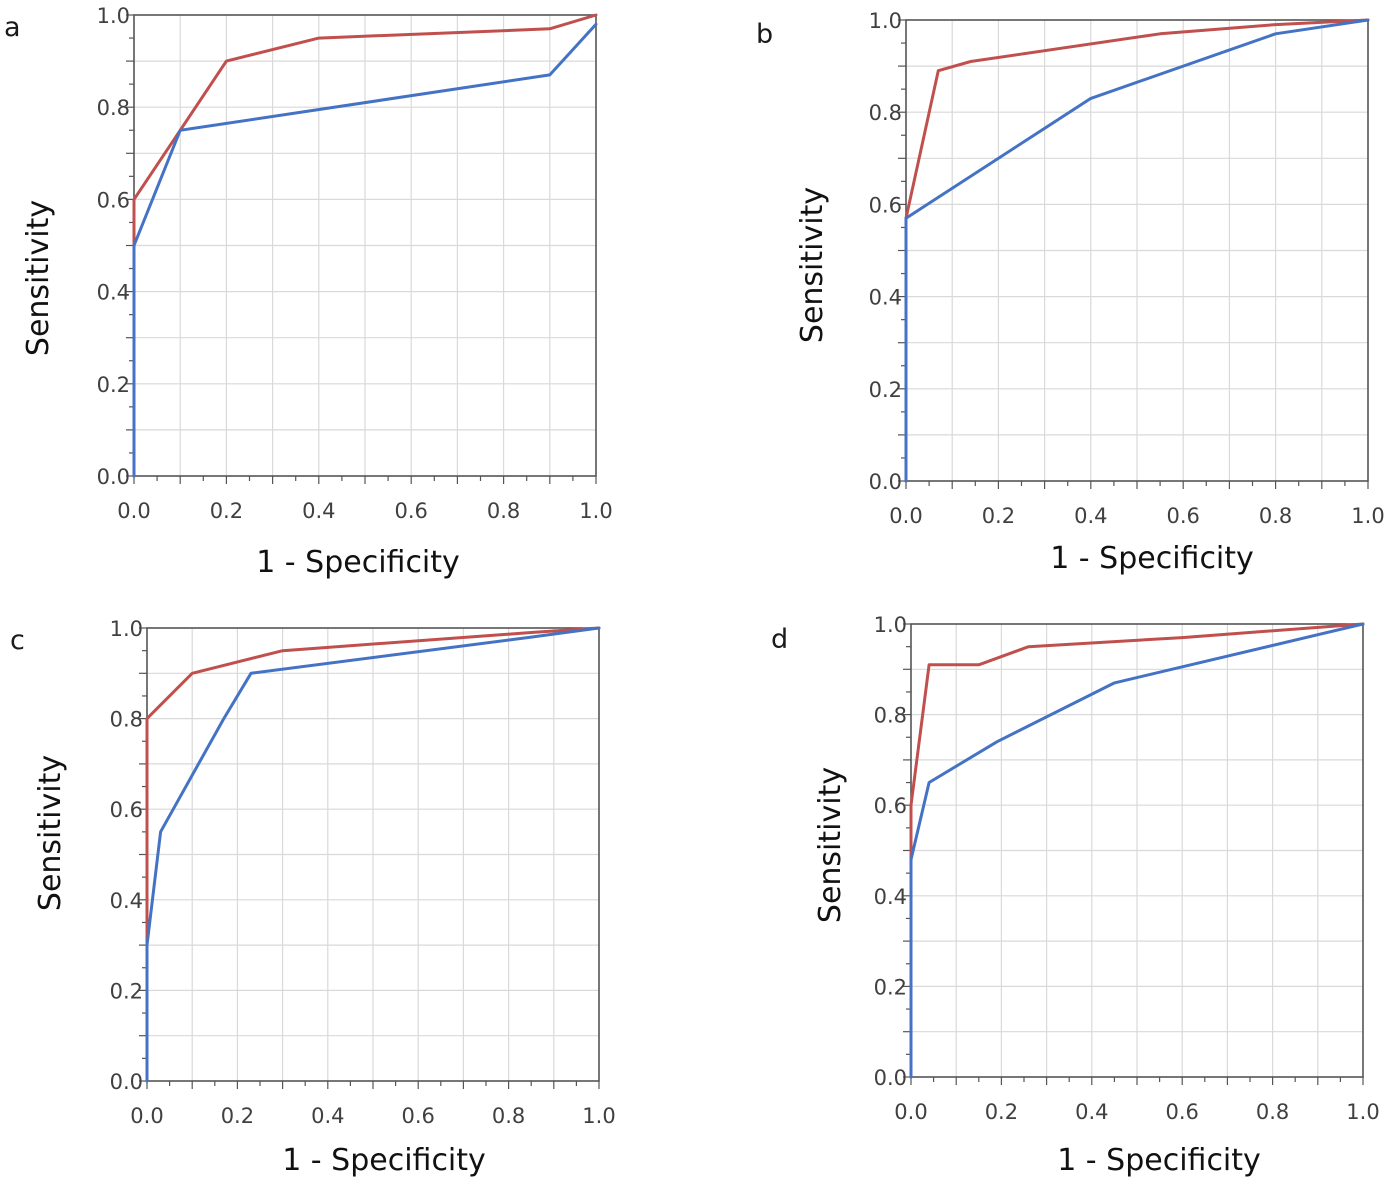 Image resolution: width=1386 pixels, height=1177 pixels. What do you see at coordinates (779, 639) in the screenshot?
I see `panel-label: d` at bounding box center [779, 639].